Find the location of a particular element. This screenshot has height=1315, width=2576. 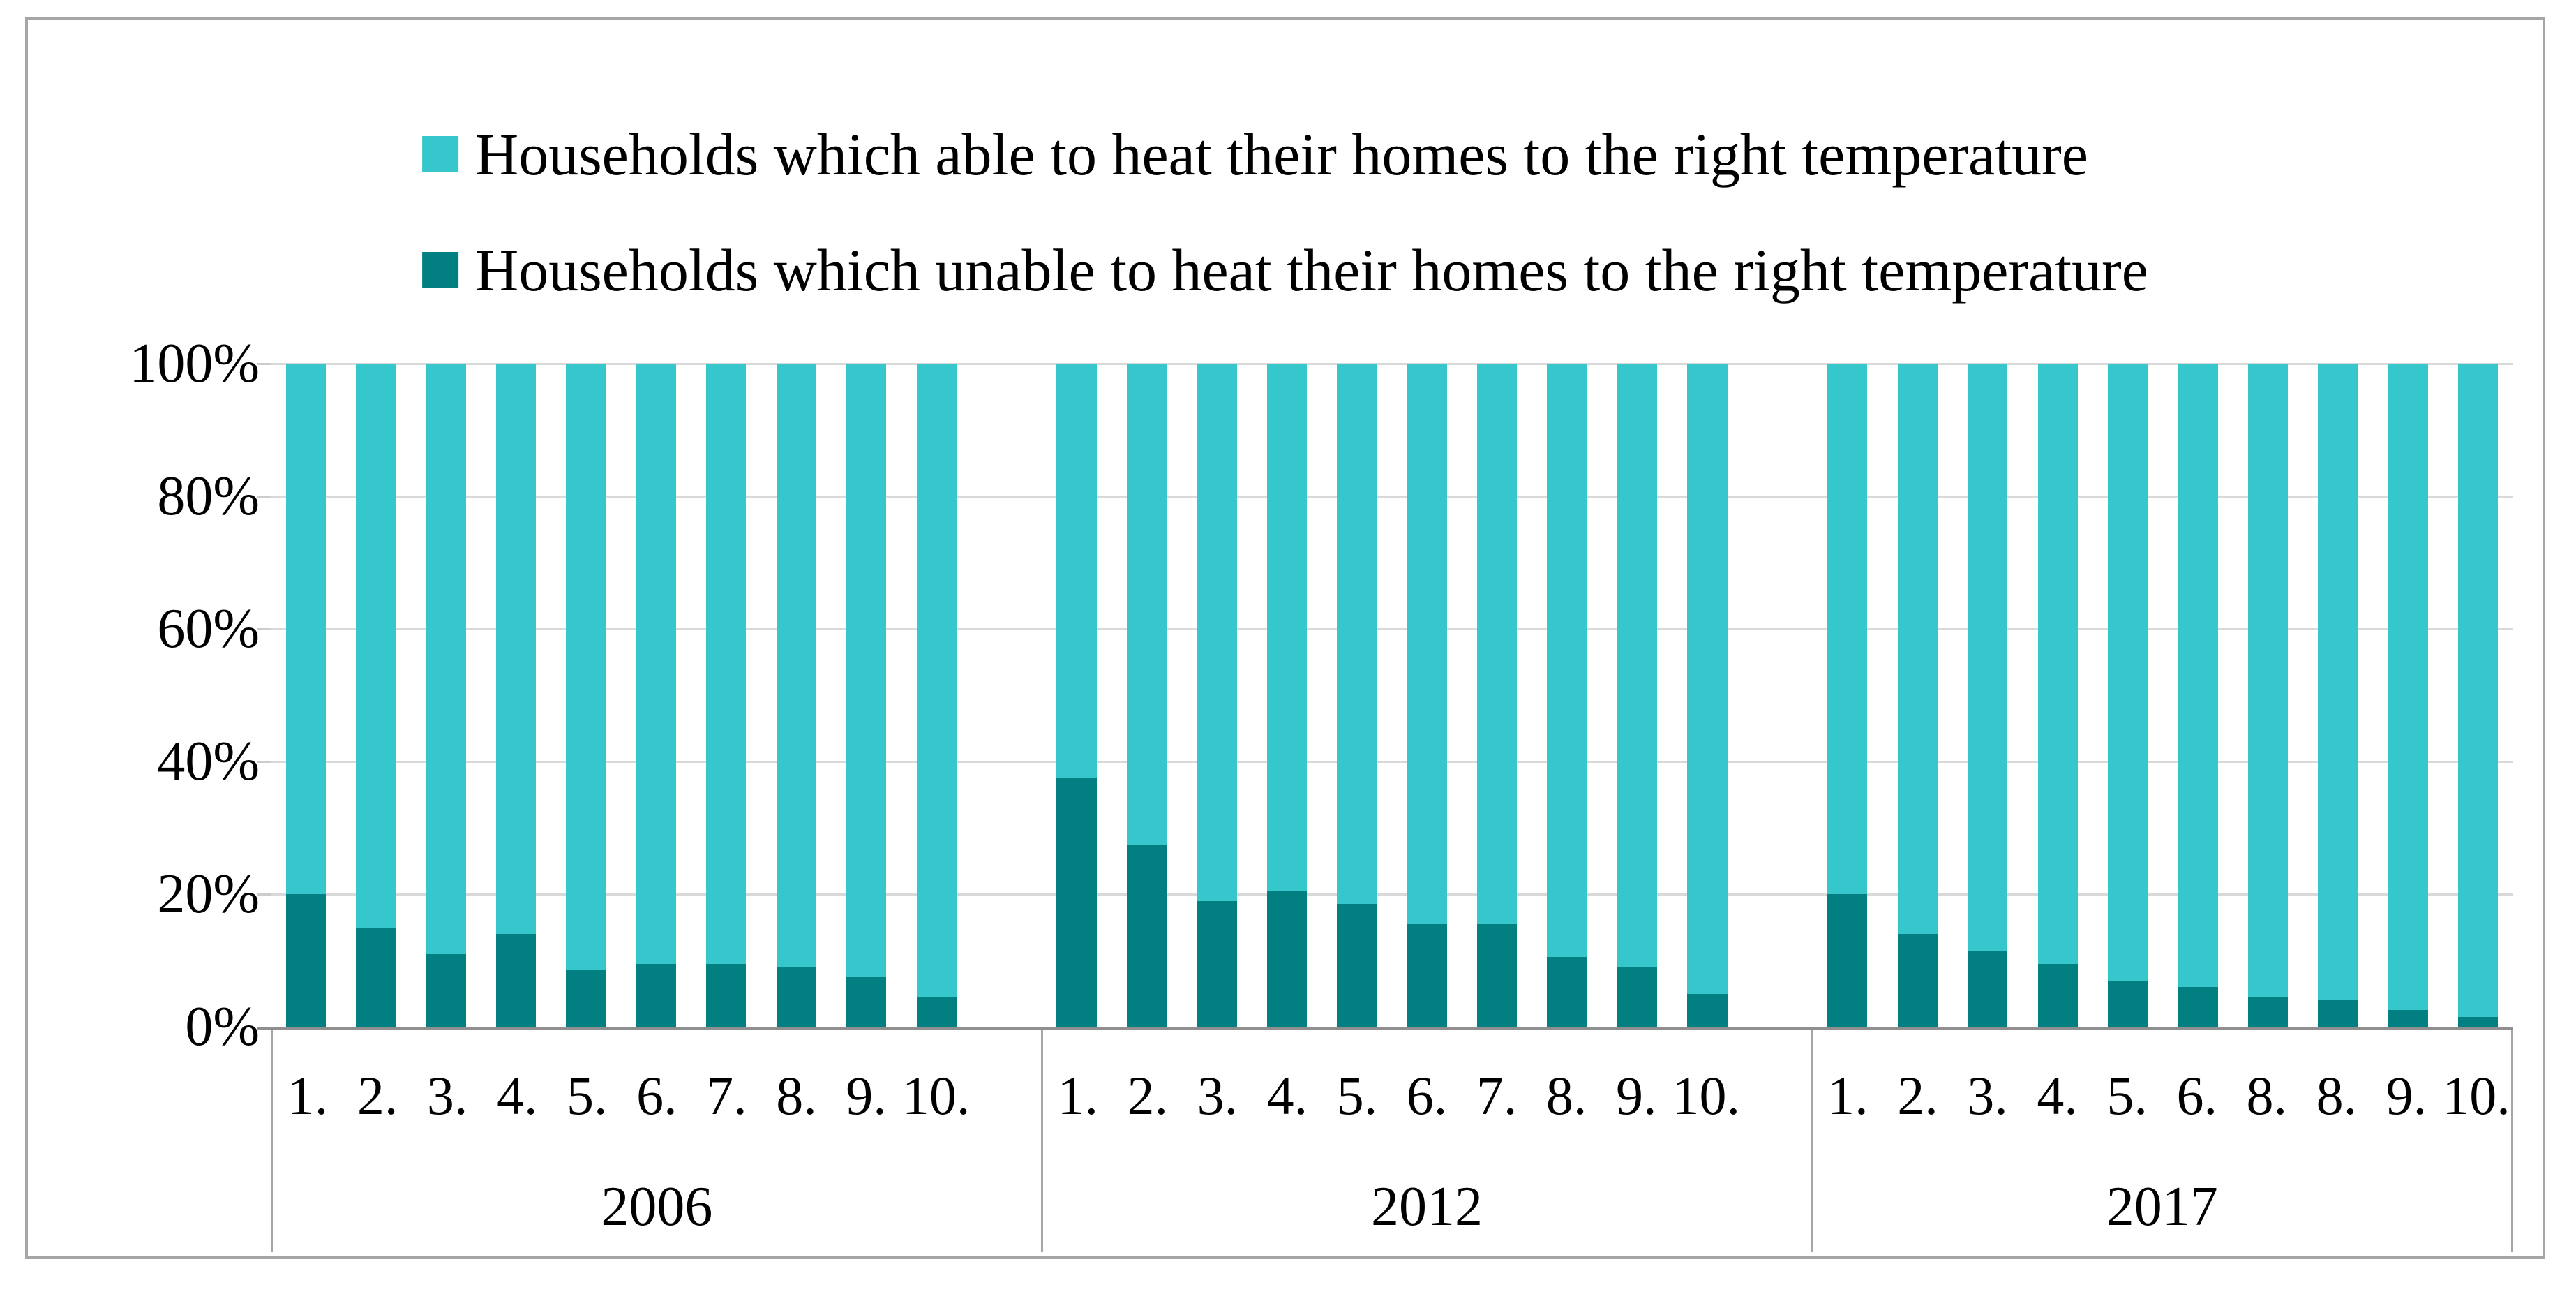

y-tick-label: 100% is located at coordinates (194, 363).